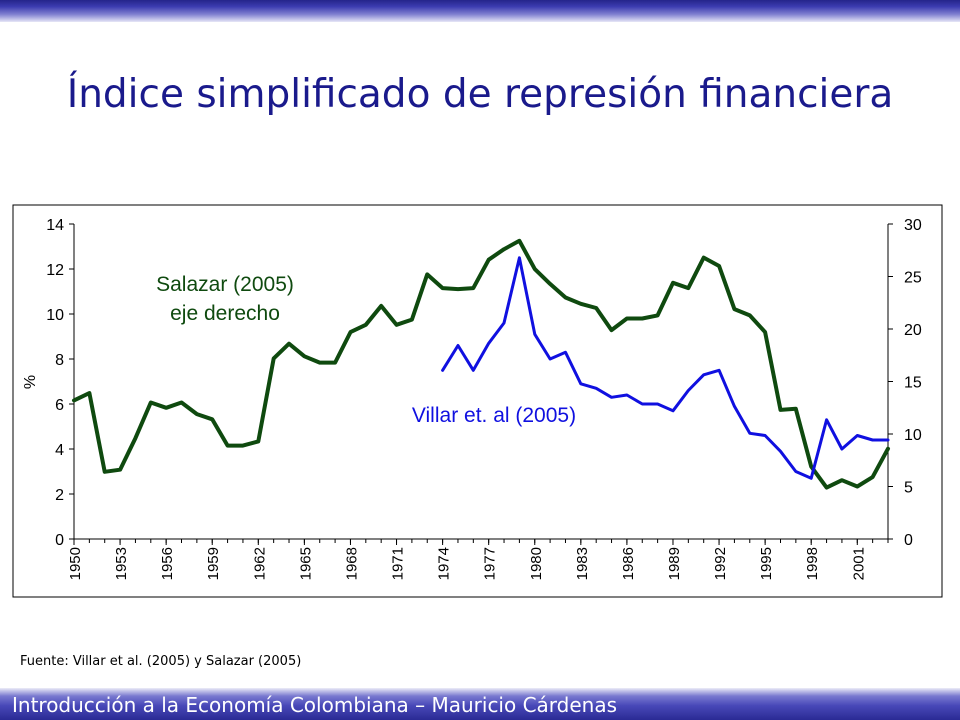  Describe the element at coordinates (674, 563) in the screenshot. I see `x-tick-label: 1989` at that location.